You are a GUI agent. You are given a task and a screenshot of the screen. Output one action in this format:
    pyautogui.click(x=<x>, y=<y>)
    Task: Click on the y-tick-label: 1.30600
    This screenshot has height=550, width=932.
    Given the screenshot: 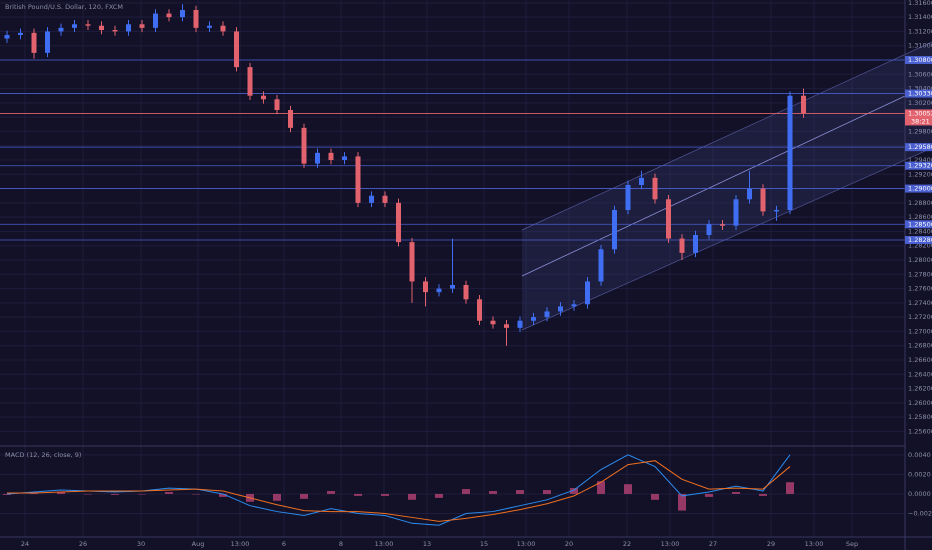 What is the action you would take?
    pyautogui.click(x=920, y=74)
    